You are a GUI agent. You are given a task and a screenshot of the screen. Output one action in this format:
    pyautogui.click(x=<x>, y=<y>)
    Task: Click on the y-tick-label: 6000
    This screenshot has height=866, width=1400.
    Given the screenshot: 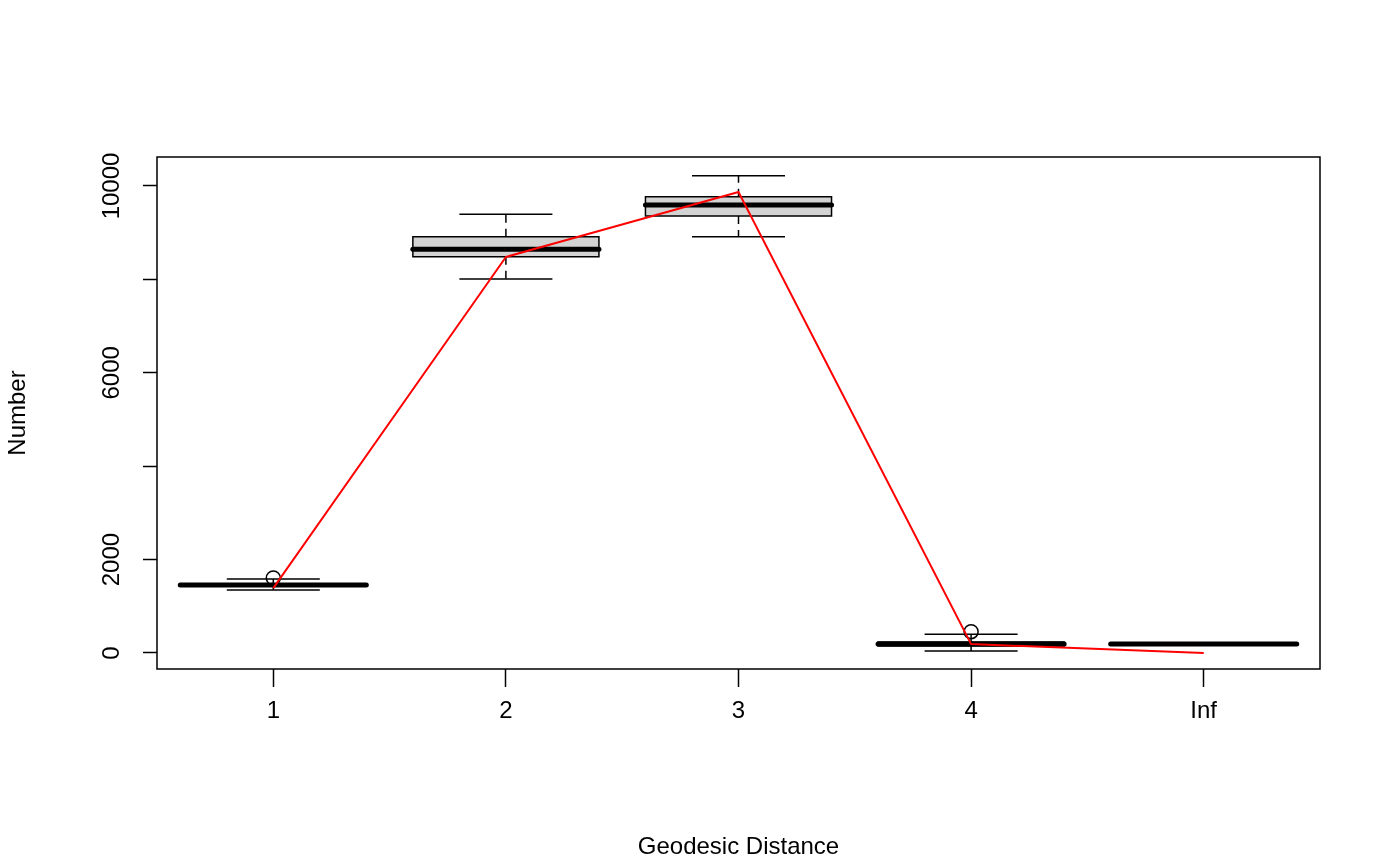 What is the action you would take?
    pyautogui.click(x=110, y=373)
    